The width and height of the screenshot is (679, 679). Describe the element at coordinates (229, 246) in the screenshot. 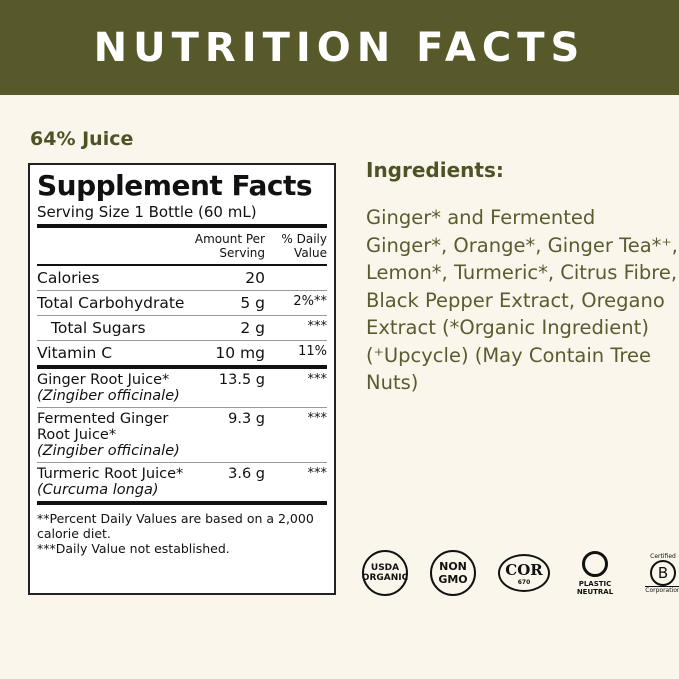

I see `amount-header: Amount Per Serving` at that location.